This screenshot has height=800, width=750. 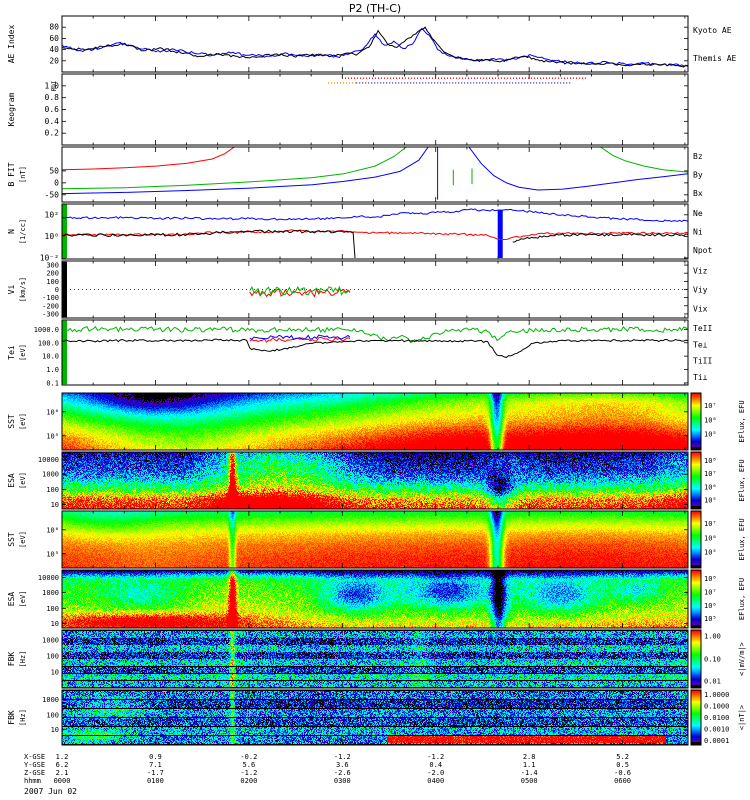 What do you see at coordinates (11, 290) in the screenshot?
I see `panel-ylabel: Vi` at bounding box center [11, 290].